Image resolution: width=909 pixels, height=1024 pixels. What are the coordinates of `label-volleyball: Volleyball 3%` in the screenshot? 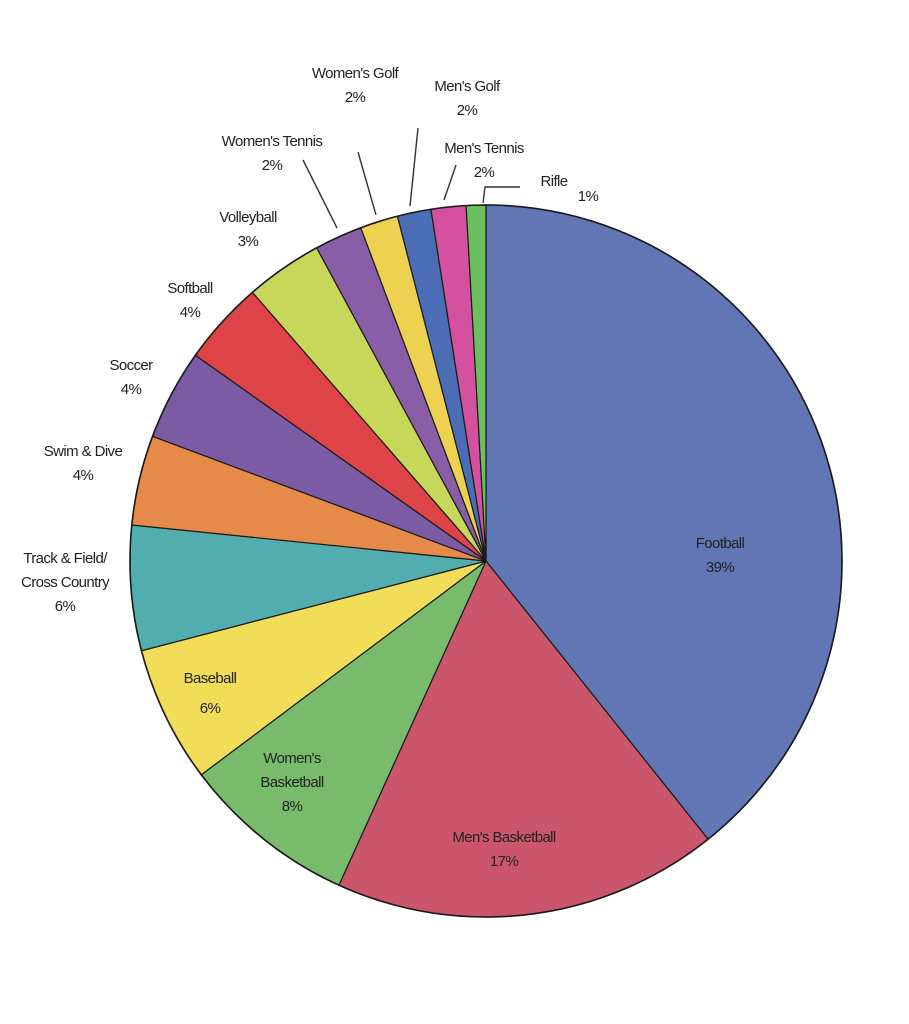 It's located at (248, 229).